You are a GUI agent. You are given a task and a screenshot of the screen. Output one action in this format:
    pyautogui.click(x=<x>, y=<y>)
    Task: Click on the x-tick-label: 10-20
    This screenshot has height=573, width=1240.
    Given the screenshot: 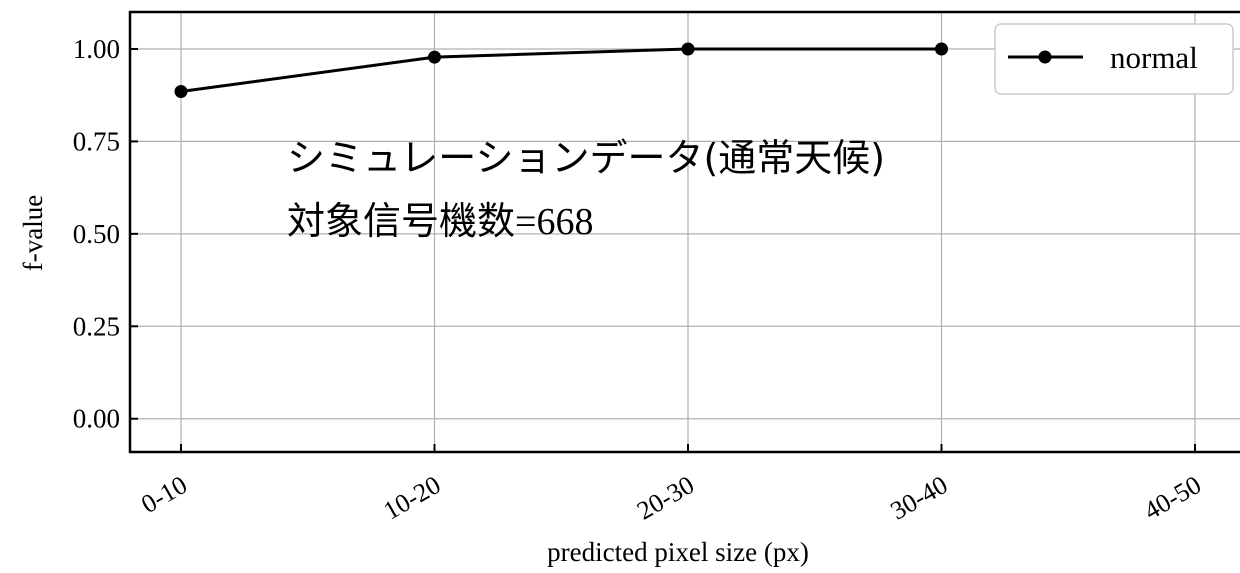 What is the action you would take?
    pyautogui.click(x=411, y=497)
    